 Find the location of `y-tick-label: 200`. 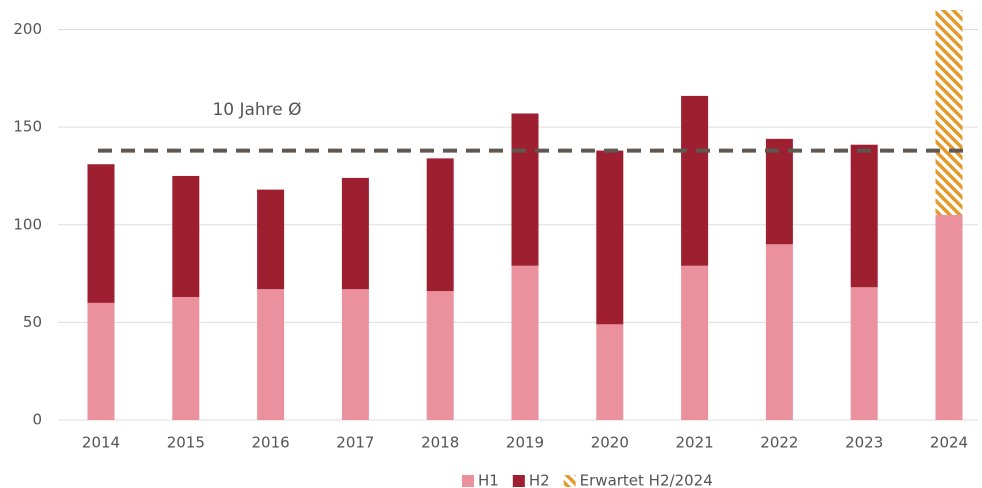

y-tick-label: 200 is located at coordinates (27, 29).